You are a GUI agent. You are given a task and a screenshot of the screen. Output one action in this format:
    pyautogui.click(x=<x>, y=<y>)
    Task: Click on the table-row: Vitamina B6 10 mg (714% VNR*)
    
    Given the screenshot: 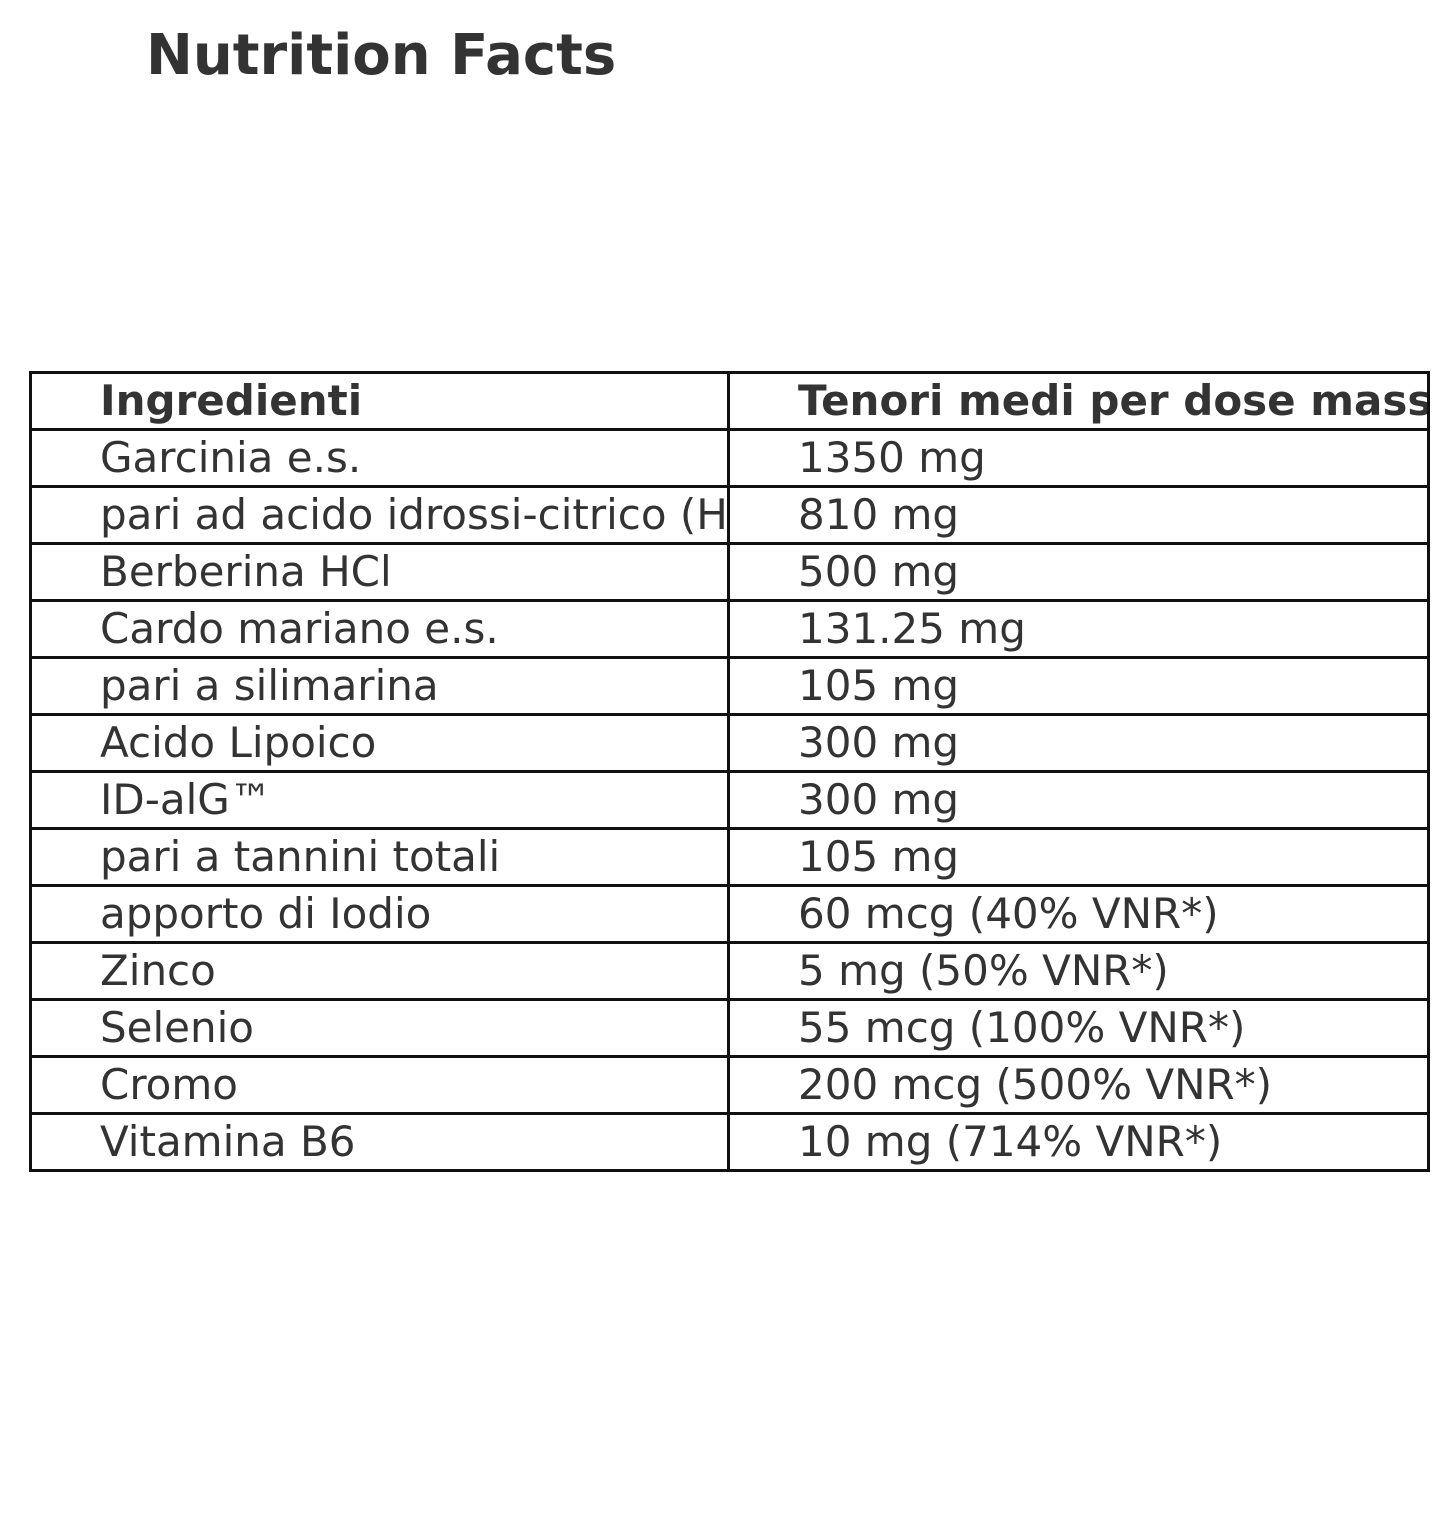 What is the action you would take?
    pyautogui.click(x=729, y=1142)
    